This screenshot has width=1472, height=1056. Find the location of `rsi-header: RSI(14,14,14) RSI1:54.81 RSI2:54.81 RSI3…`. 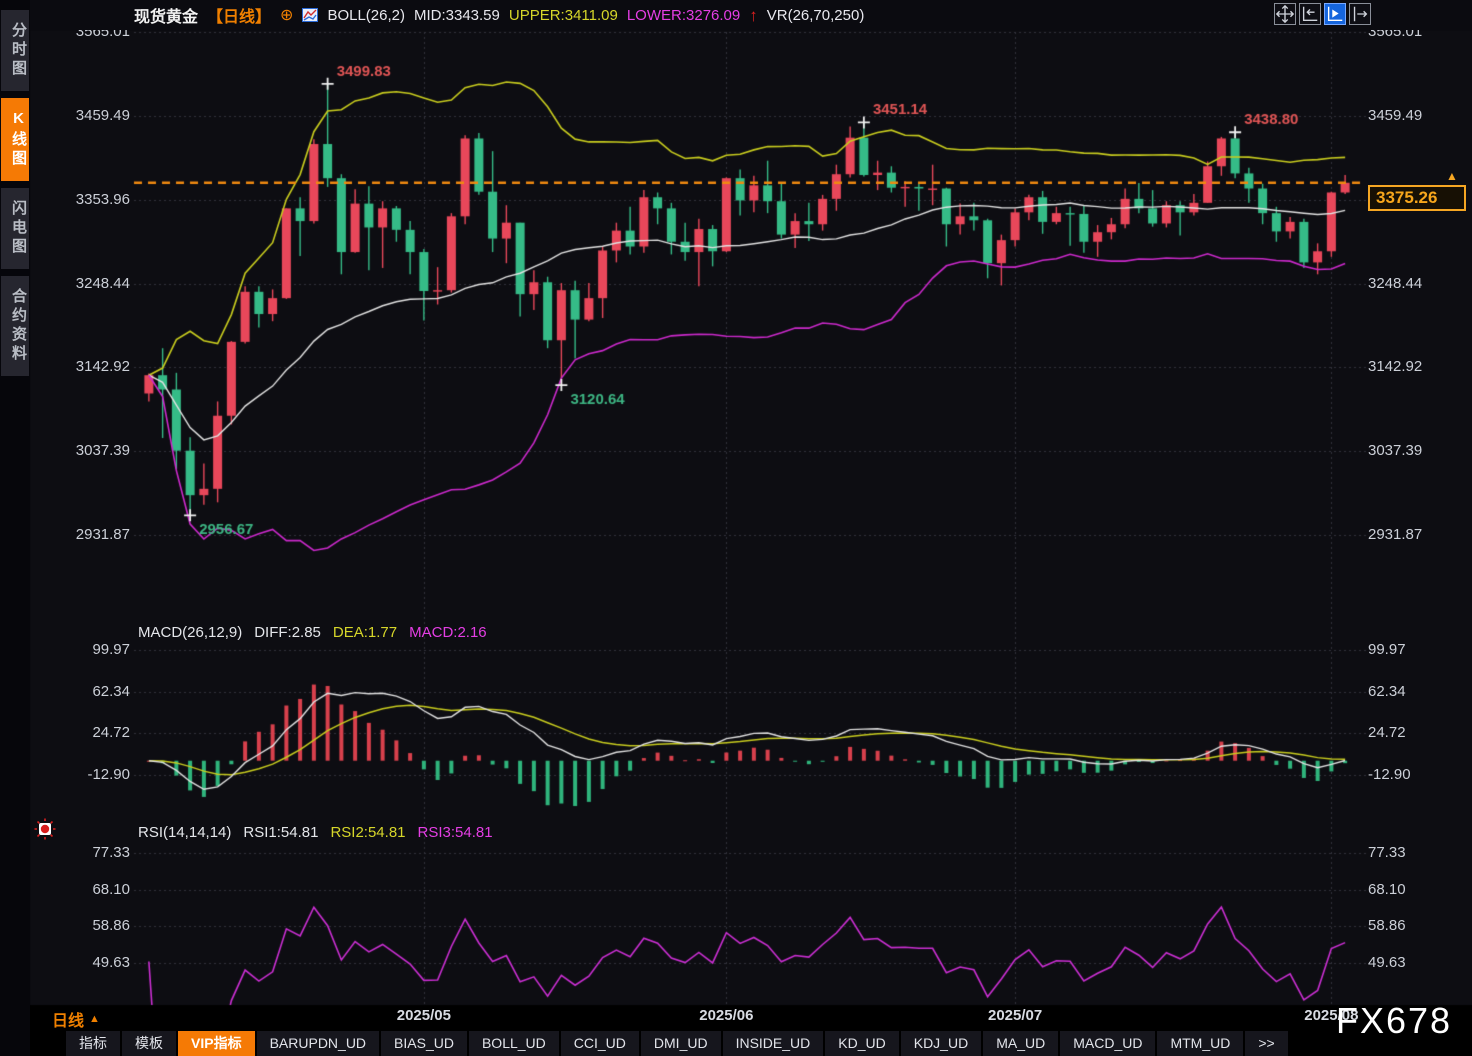

rsi-header: RSI(14,14,14) RSI1:54.81 RSI2:54.81 RSI3… is located at coordinates (315, 832).